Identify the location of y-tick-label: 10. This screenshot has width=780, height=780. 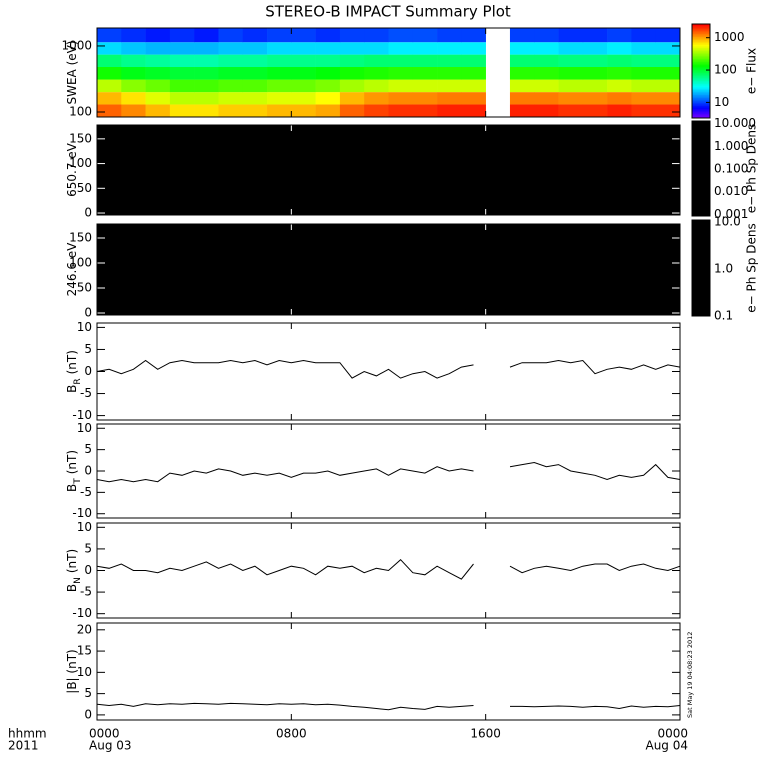
(84, 672).